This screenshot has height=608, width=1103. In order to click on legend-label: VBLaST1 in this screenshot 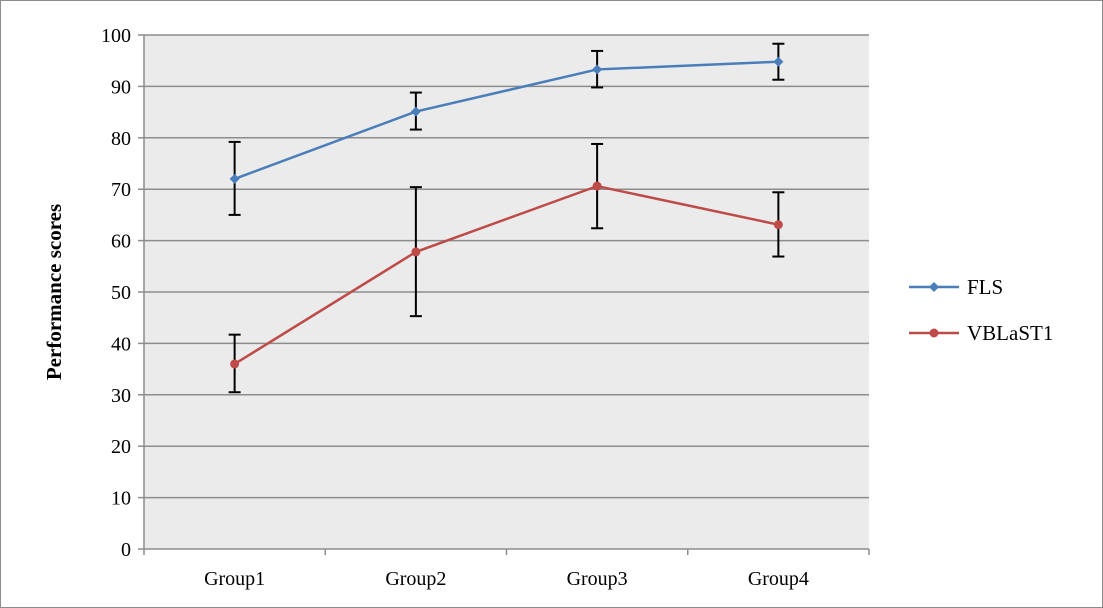, I will do `click(1010, 333)`.